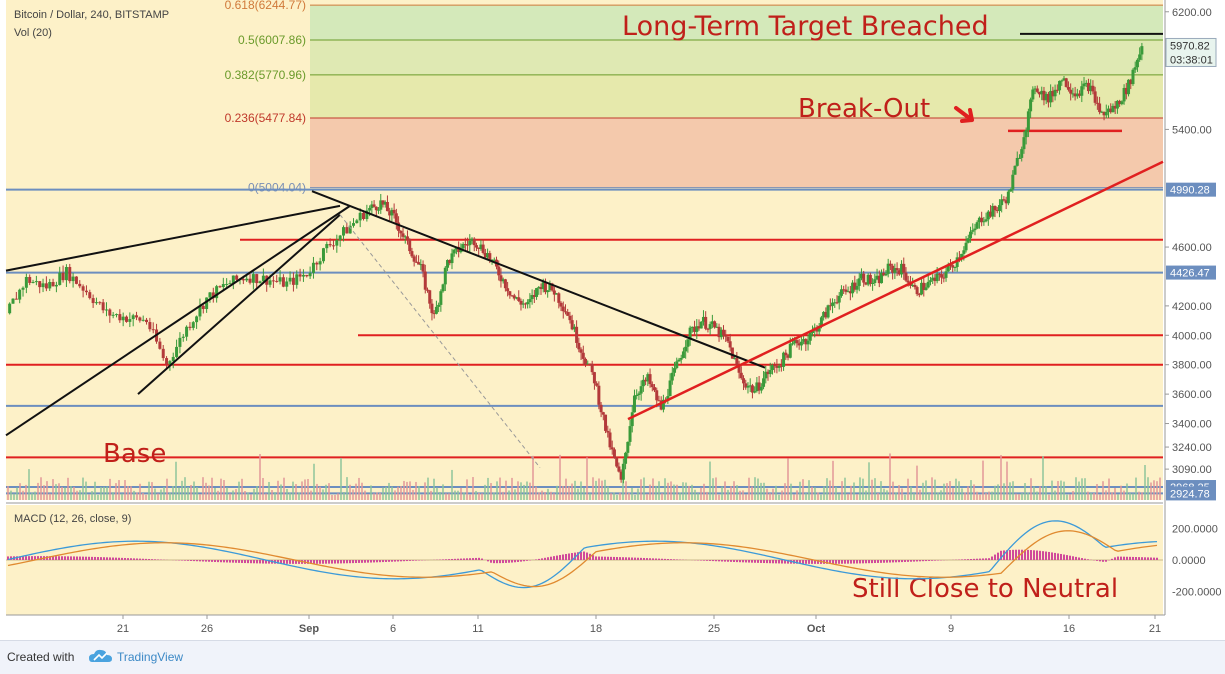  What do you see at coordinates (951, 629) in the screenshot?
I see `time-tick-label: 9` at bounding box center [951, 629].